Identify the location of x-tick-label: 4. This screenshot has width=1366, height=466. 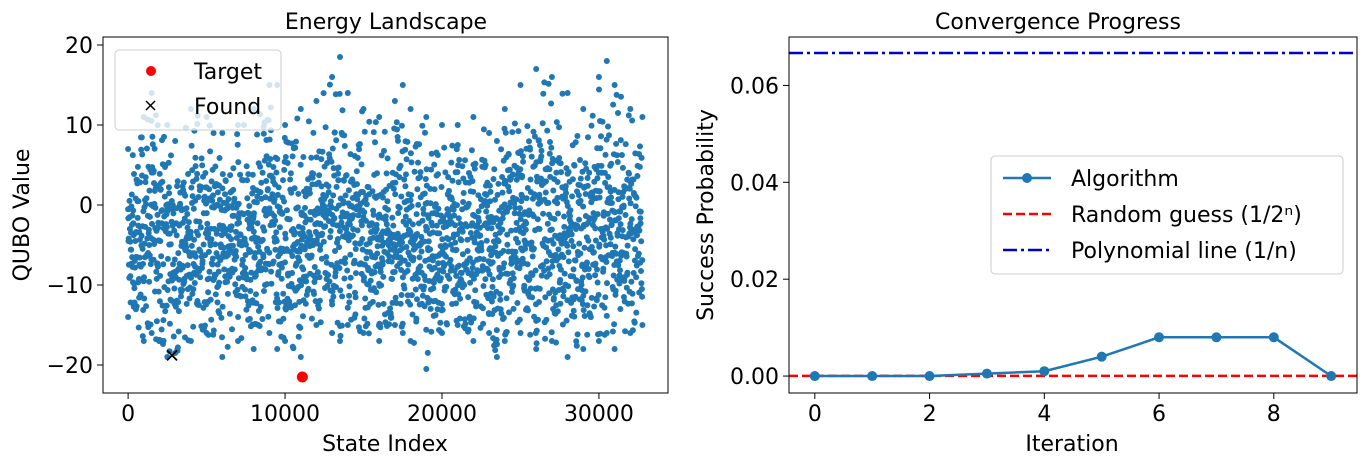
(1044, 414).